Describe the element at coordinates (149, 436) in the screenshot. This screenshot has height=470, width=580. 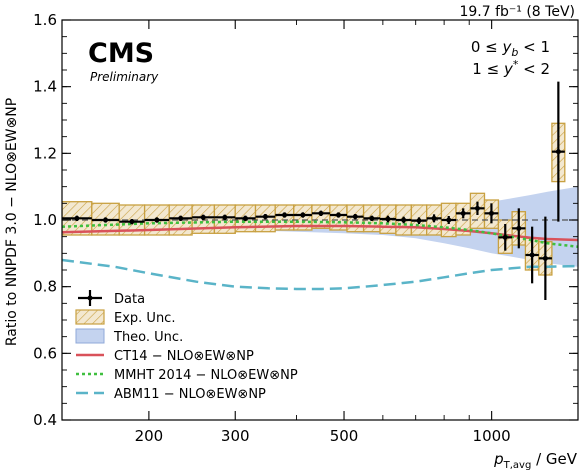
I see `x-tick-label: 200` at that location.